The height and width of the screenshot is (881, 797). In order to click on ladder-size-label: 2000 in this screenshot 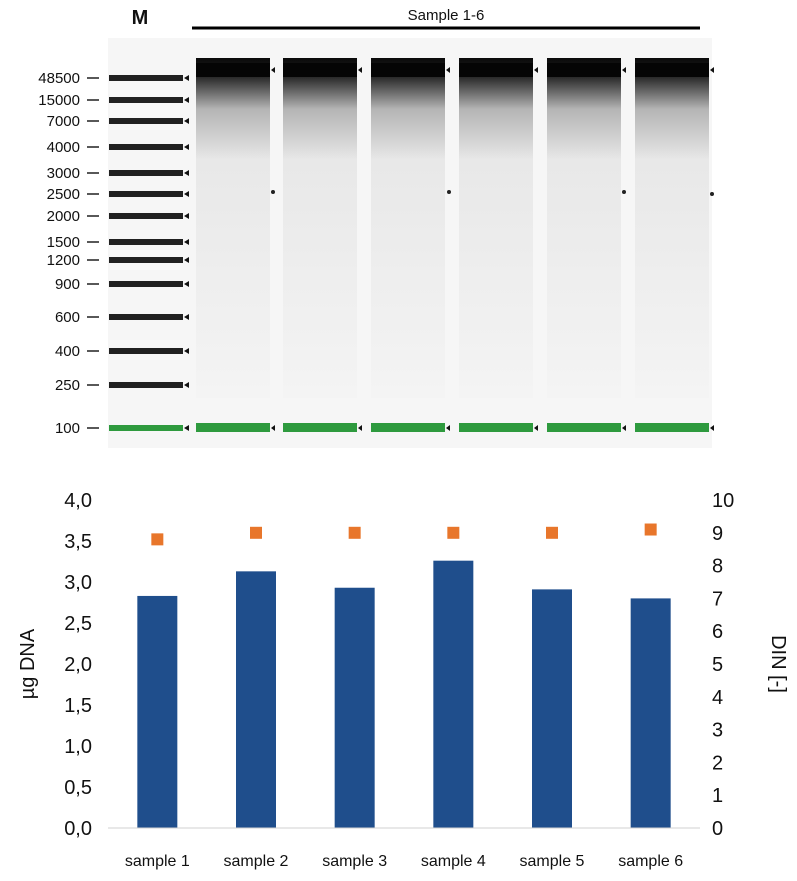, I will do `click(63, 216)`.